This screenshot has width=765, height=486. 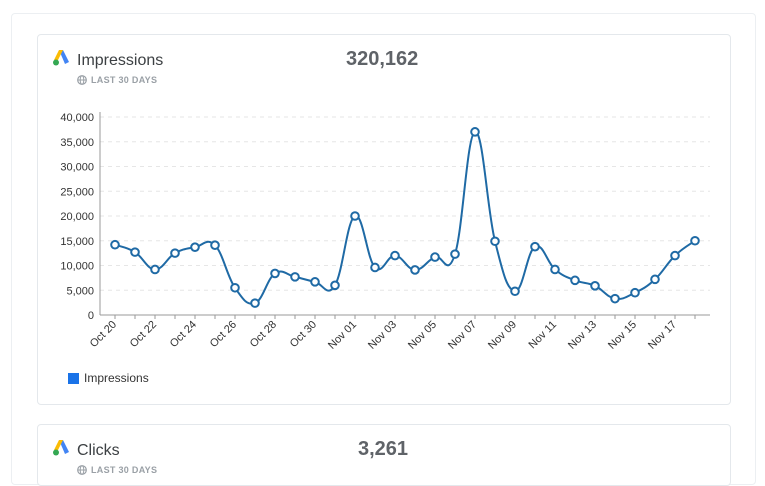 I want to click on x-tick-label: Nov 17, so click(x=662, y=335).